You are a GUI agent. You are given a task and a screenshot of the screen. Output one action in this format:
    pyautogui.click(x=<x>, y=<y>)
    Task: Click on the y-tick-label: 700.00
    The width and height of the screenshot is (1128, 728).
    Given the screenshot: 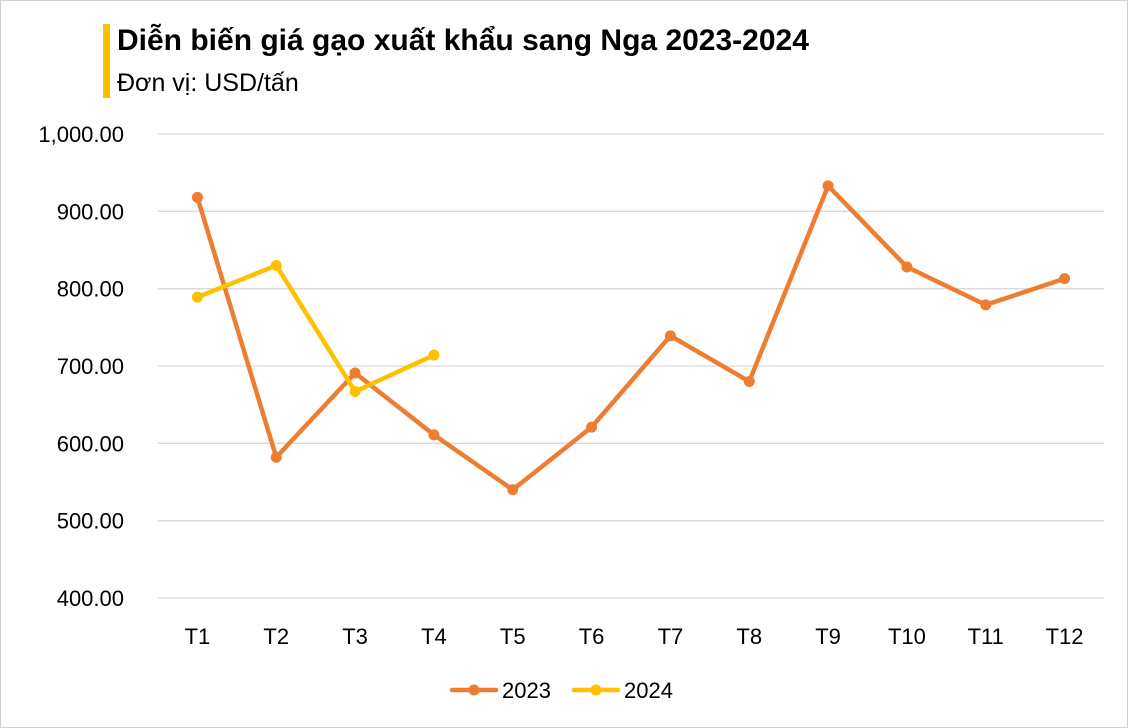 What is the action you would take?
    pyautogui.click(x=90, y=366)
    